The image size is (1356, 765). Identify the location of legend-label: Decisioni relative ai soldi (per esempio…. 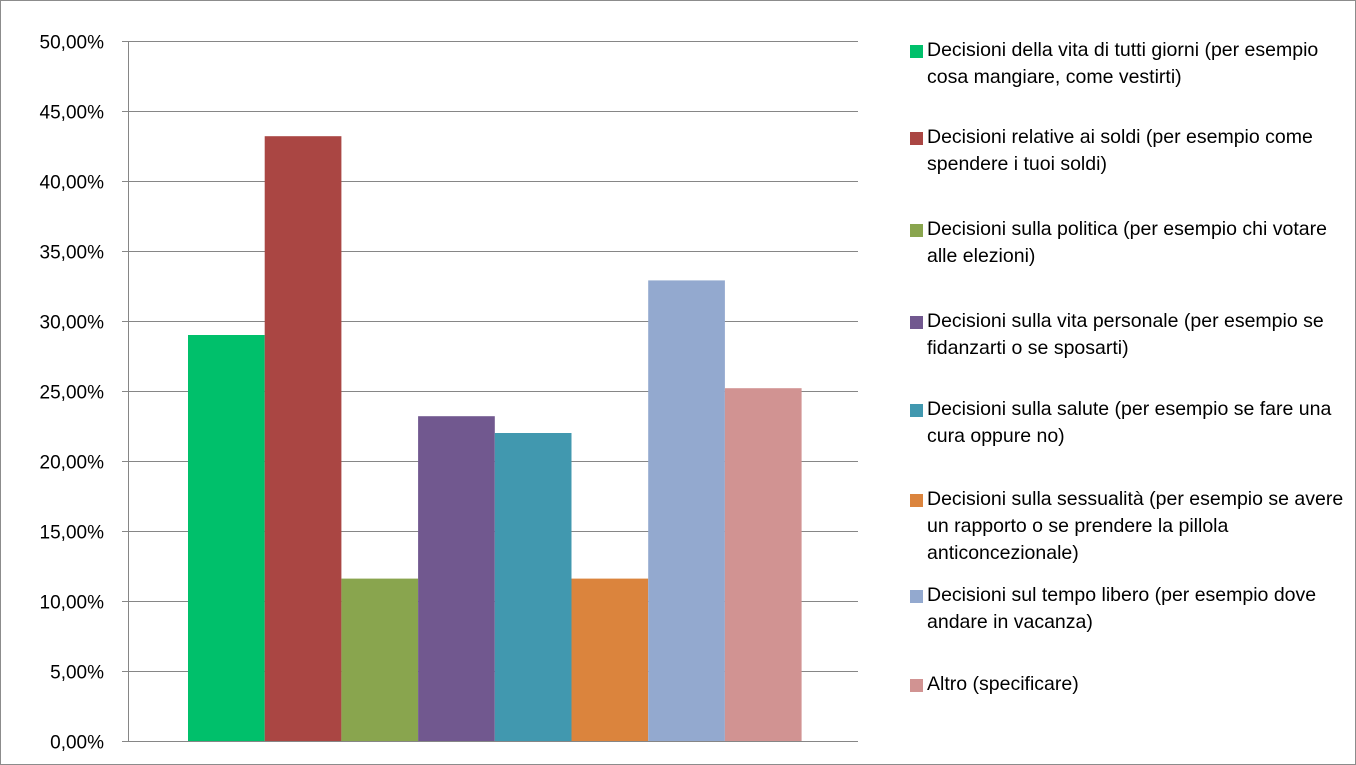
(1120, 150).